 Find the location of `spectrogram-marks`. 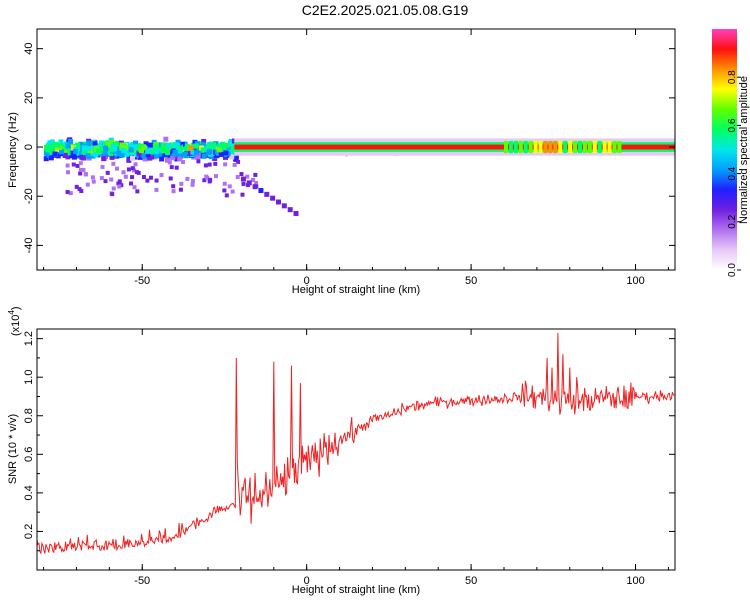

spectrogram-marks is located at coordinates (359, 176).